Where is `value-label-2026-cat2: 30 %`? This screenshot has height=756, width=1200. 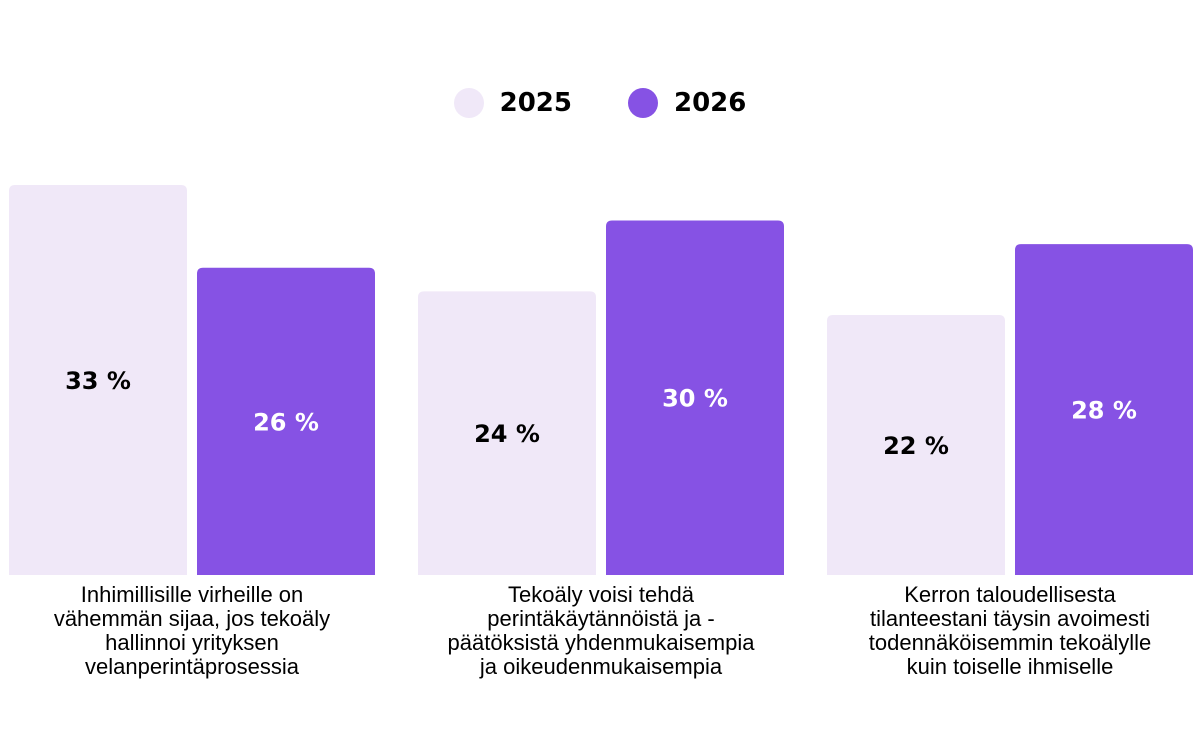
value-label-2026-cat2: 30 % is located at coordinates (695, 399).